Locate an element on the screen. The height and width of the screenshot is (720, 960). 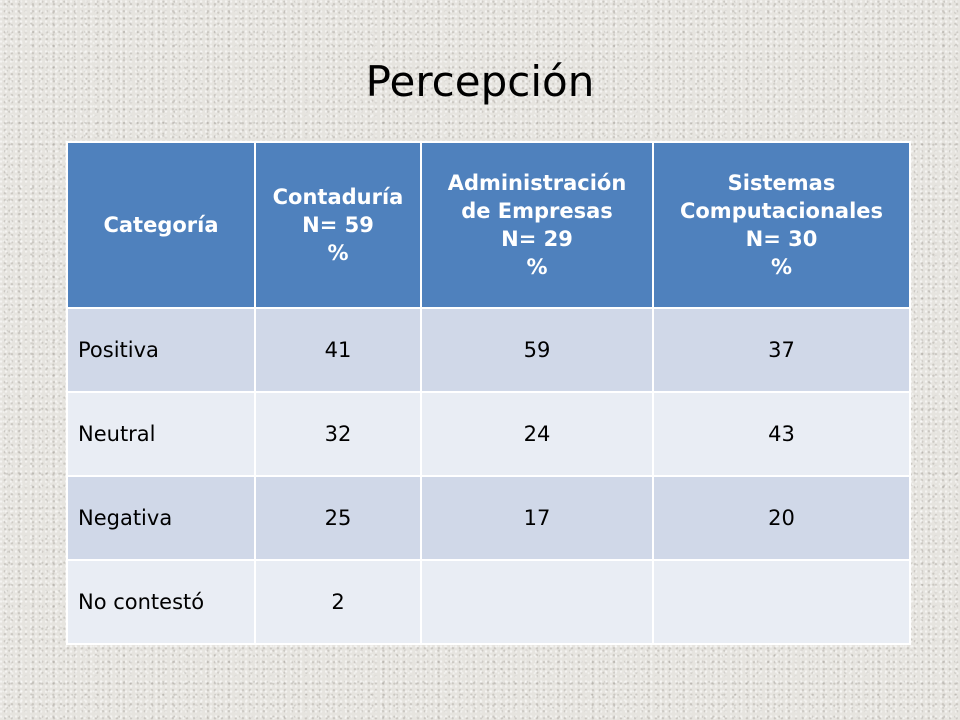
cell-sistemas: 20 is located at coordinates (781, 518).